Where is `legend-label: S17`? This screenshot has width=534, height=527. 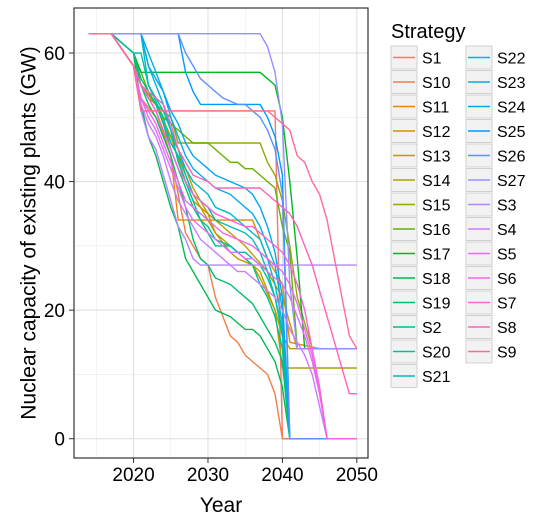
legend-label: S17 is located at coordinates (436, 255).